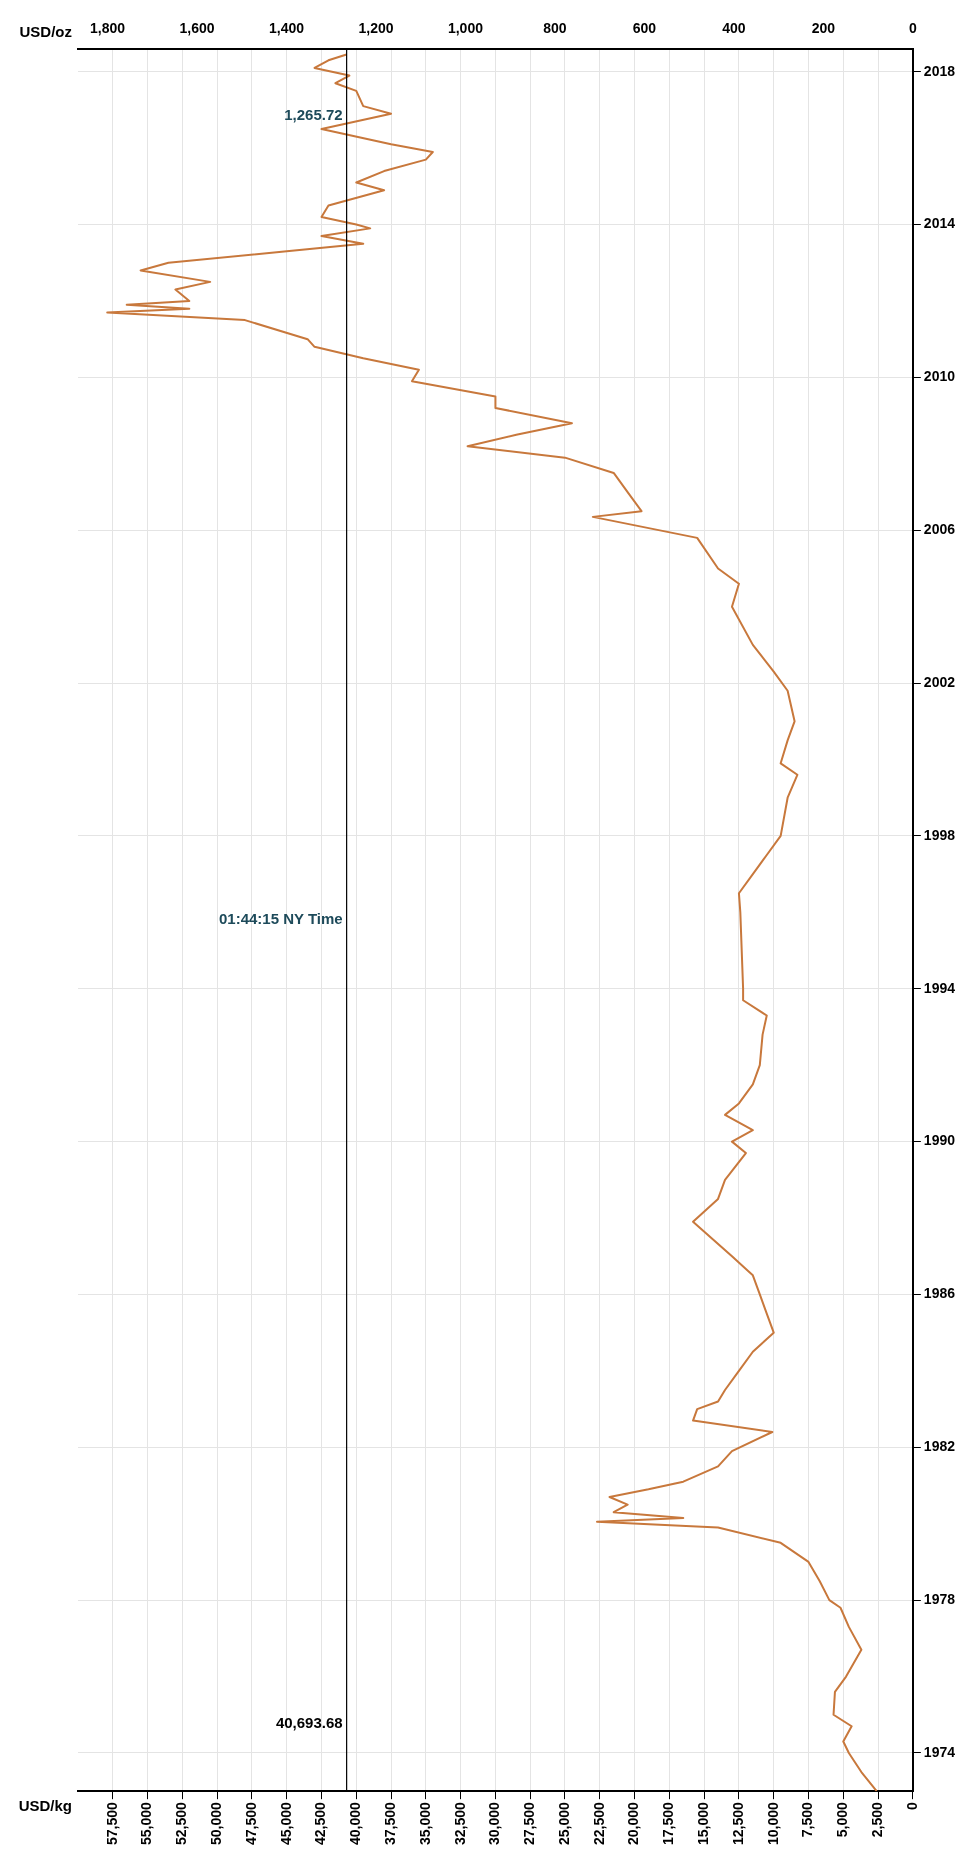 The image size is (980, 1876). I want to click on x-tick-label: 50,000, so click(216, 1823).